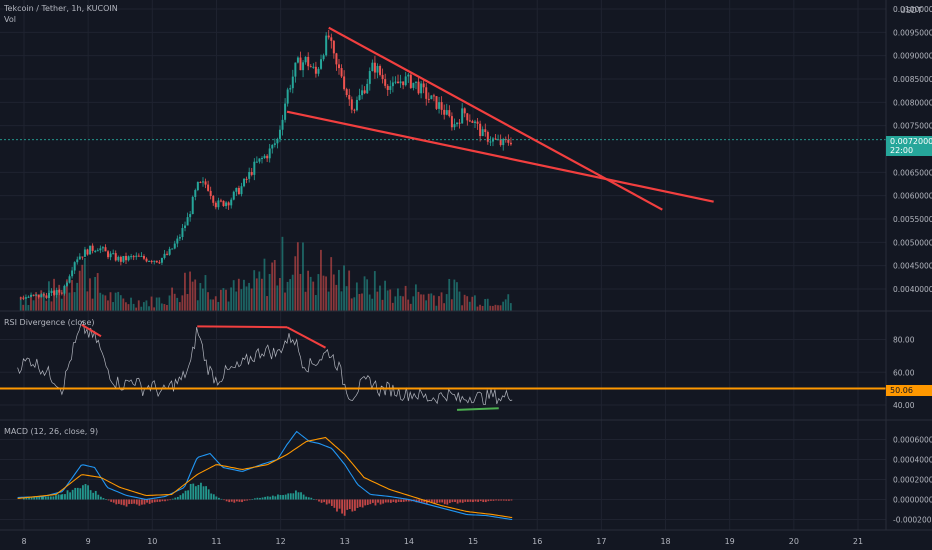 This screenshot has height=550, width=932. Describe the element at coordinates (794, 541) in the screenshot. I see `time-tick-label: 20` at that location.